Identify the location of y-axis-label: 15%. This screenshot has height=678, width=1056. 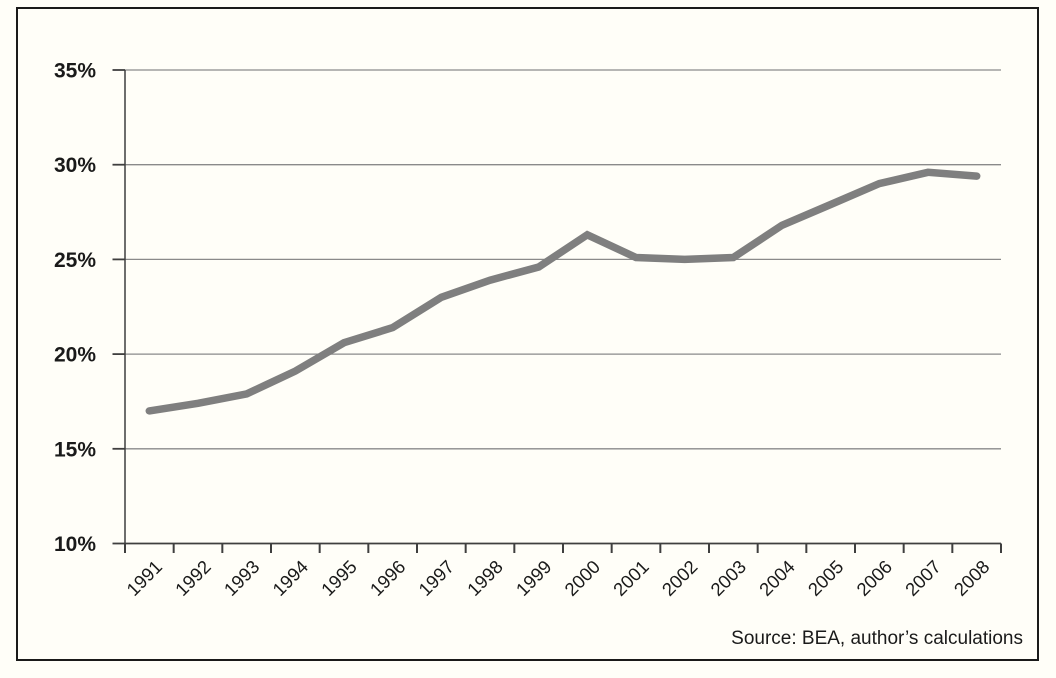
(75, 449).